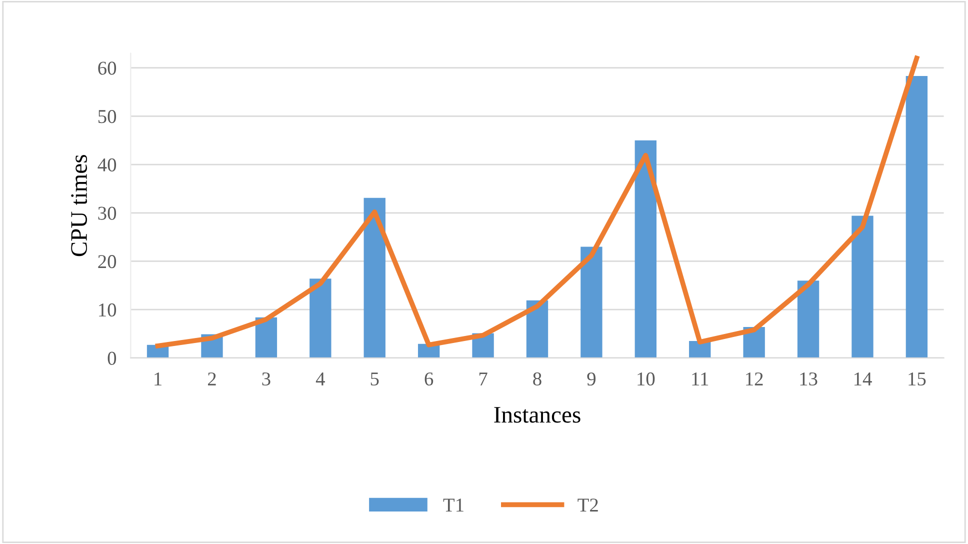 The width and height of the screenshot is (968, 544). Describe the element at coordinates (537, 379) in the screenshot. I see `x-tick-label: 8` at that location.